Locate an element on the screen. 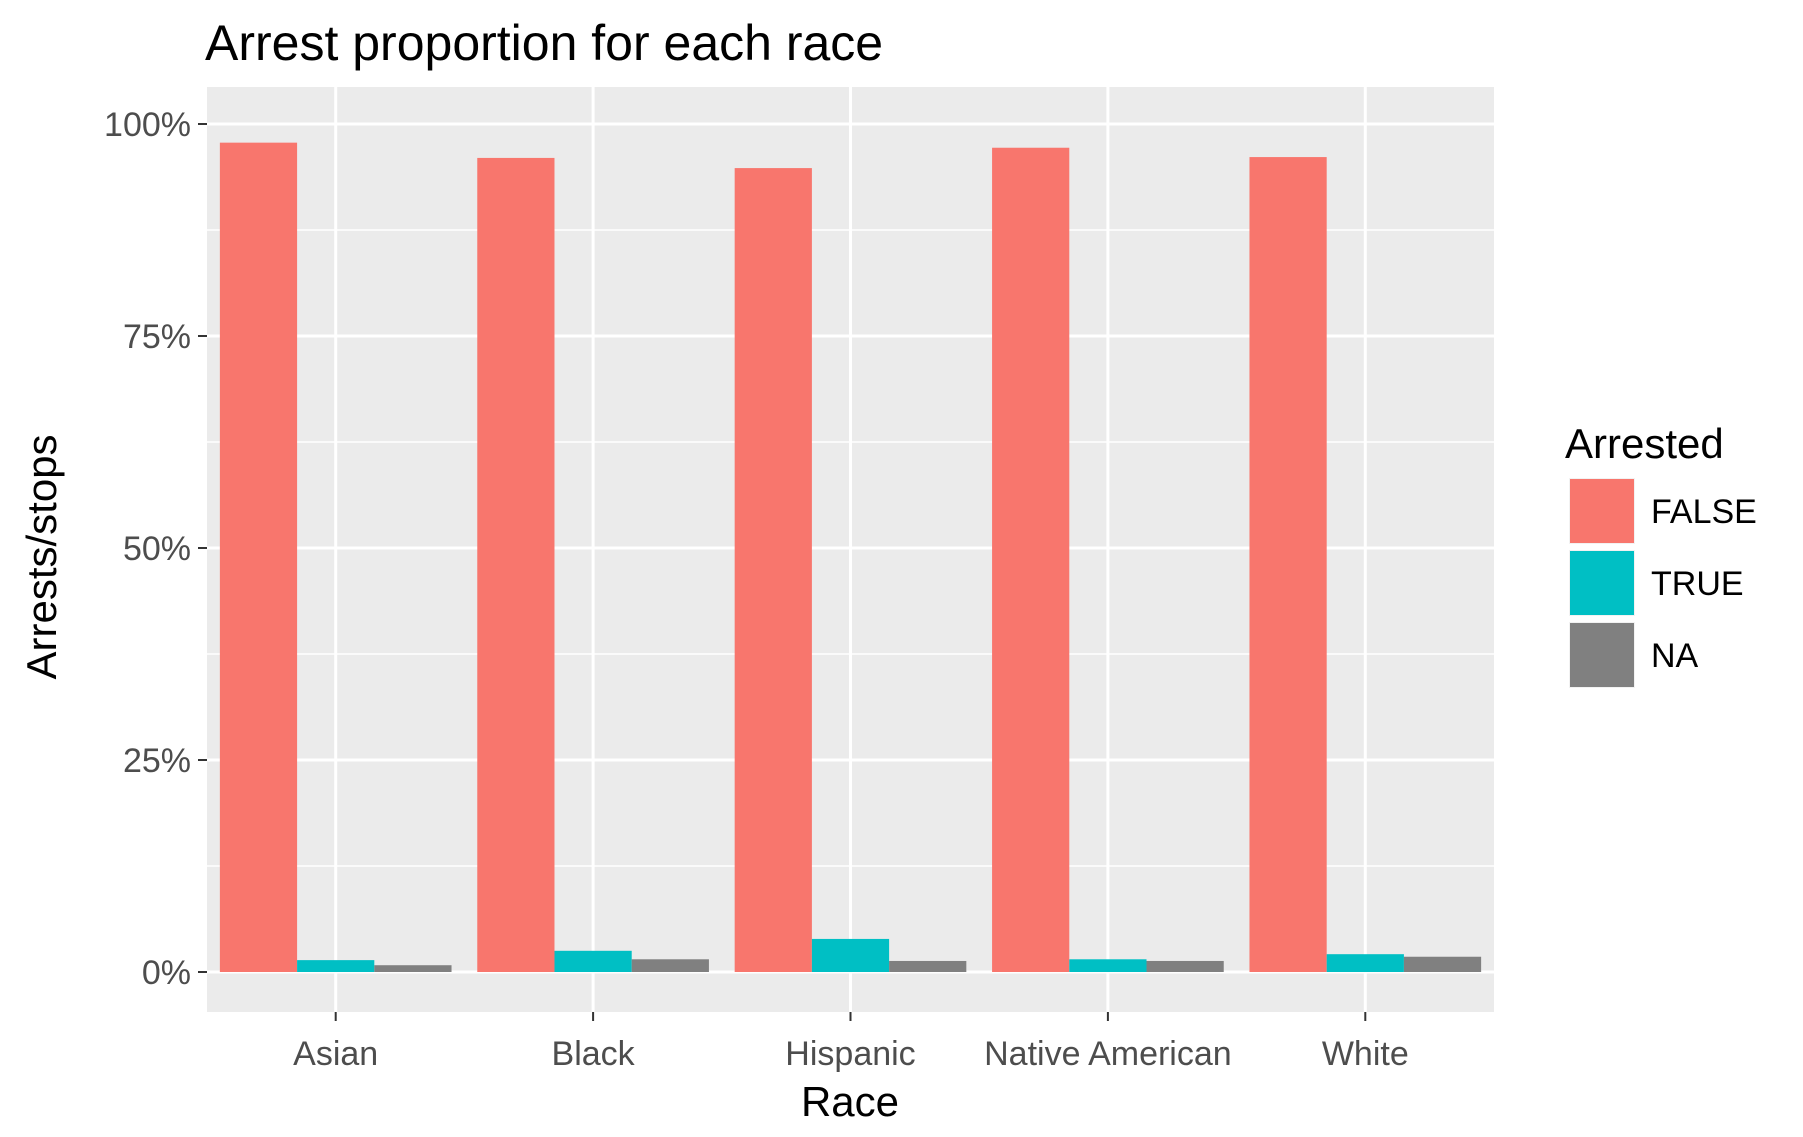  bar-asian-false is located at coordinates (258, 557).